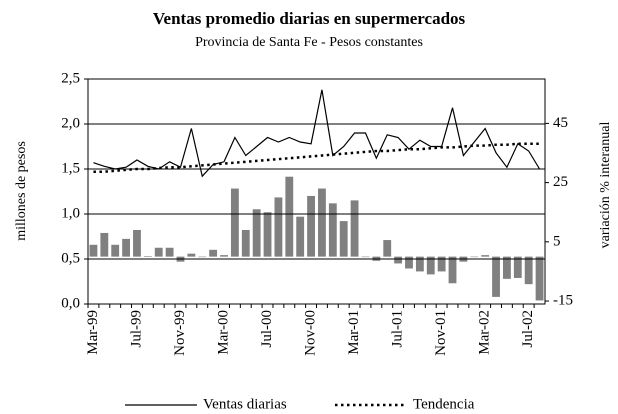 This screenshot has width=618, height=414. Describe the element at coordinates (528, 329) in the screenshot. I see `x-tick-label: Jul-02` at that location.